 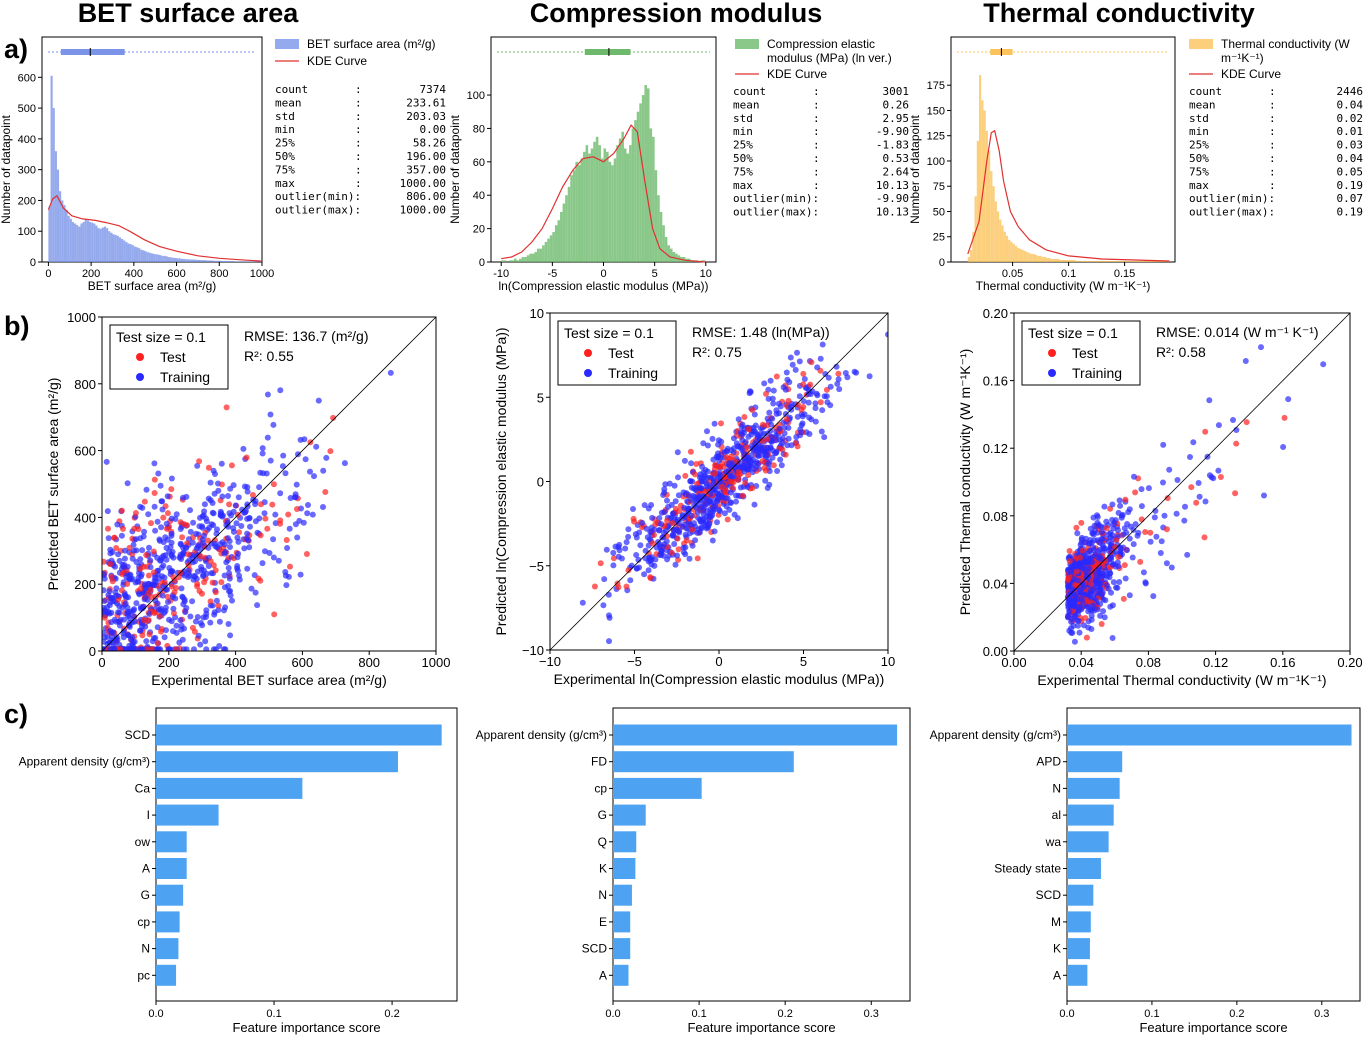 What do you see at coordinates (892, 212) in the screenshot?
I see `stat-value: 10.13` at bounding box center [892, 212].